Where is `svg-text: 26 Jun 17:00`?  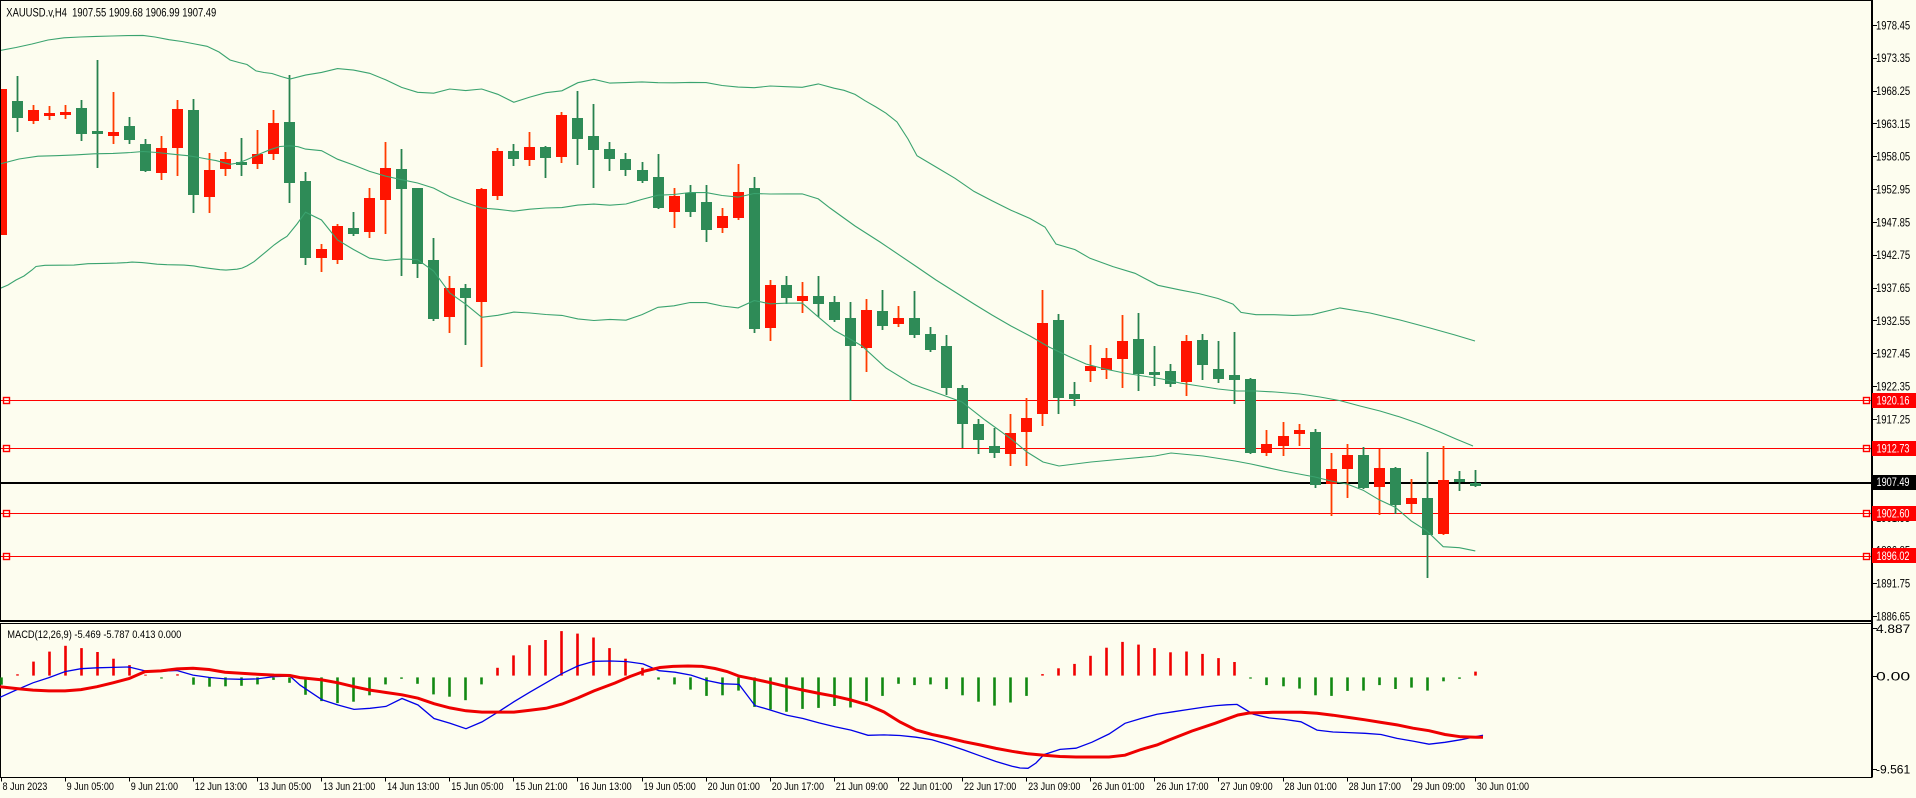
svg-text: 26 Jun 17:00 is located at coordinates (1182, 787).